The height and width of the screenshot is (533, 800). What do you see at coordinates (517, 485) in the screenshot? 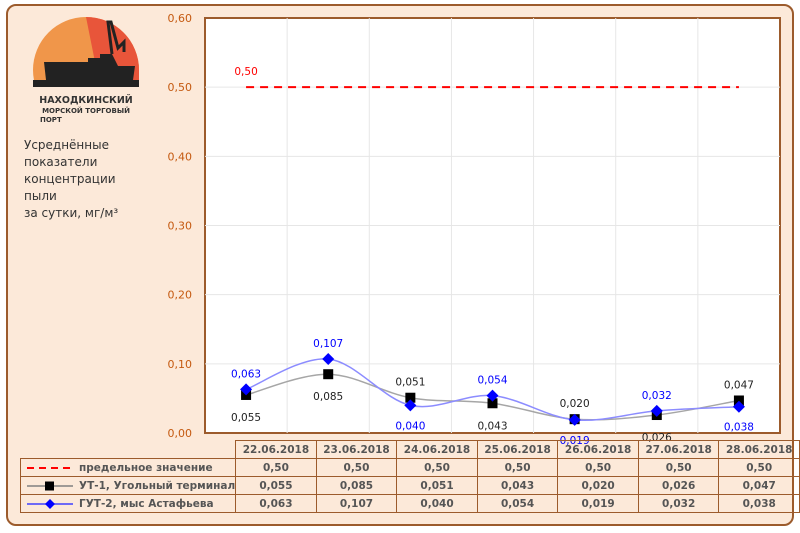
I see `table-cell: 0,043` at bounding box center [517, 485].